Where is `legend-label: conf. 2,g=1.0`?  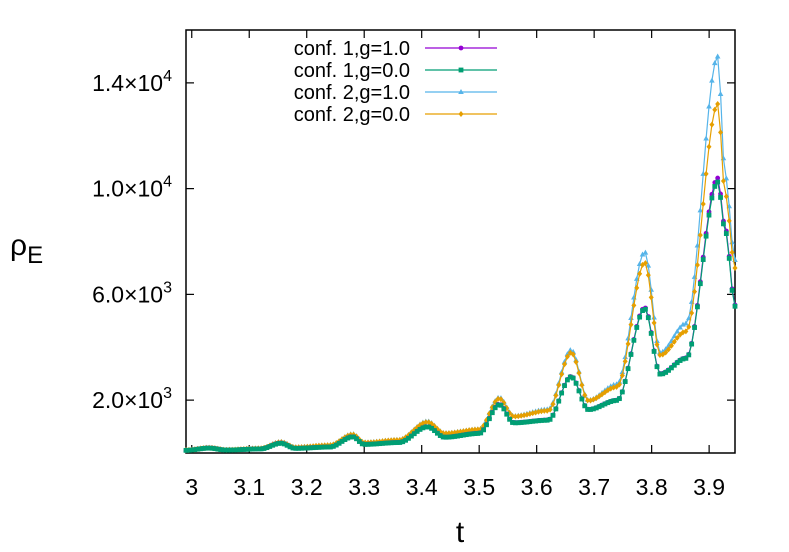
legend-label: conf. 2,g=1.0 is located at coordinates (352, 93).